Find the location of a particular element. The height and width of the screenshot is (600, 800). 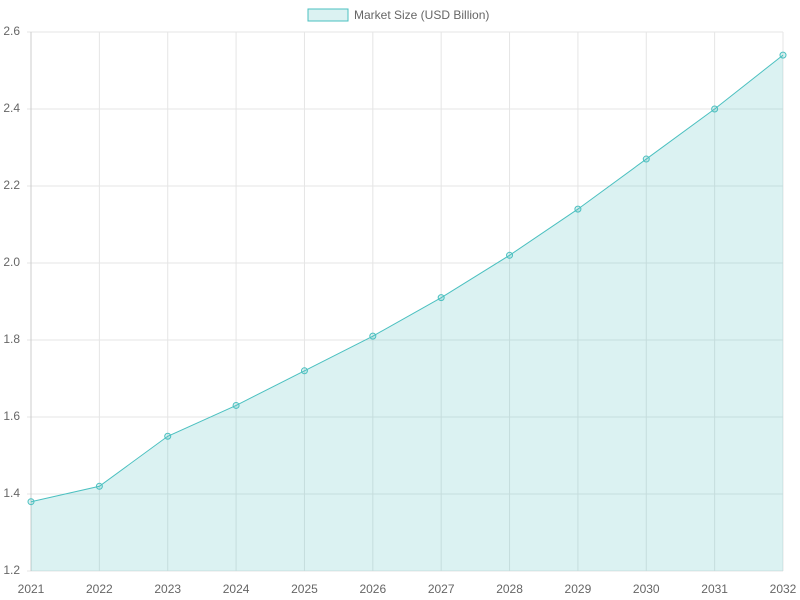

x-tick-label: 2032 is located at coordinates (783, 589).